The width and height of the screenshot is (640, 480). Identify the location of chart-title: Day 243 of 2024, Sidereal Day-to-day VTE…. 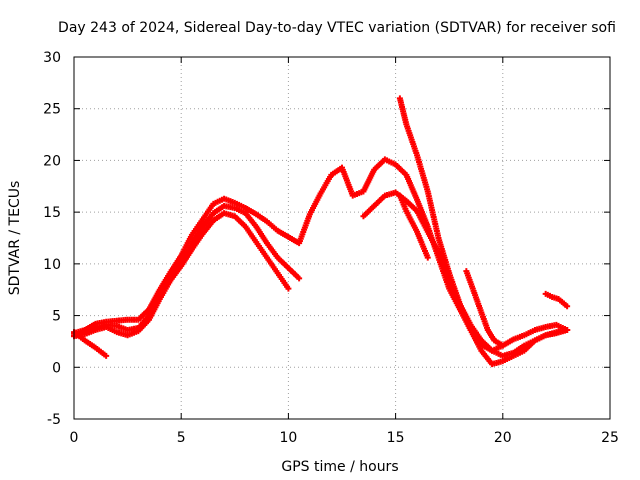
(337, 28).